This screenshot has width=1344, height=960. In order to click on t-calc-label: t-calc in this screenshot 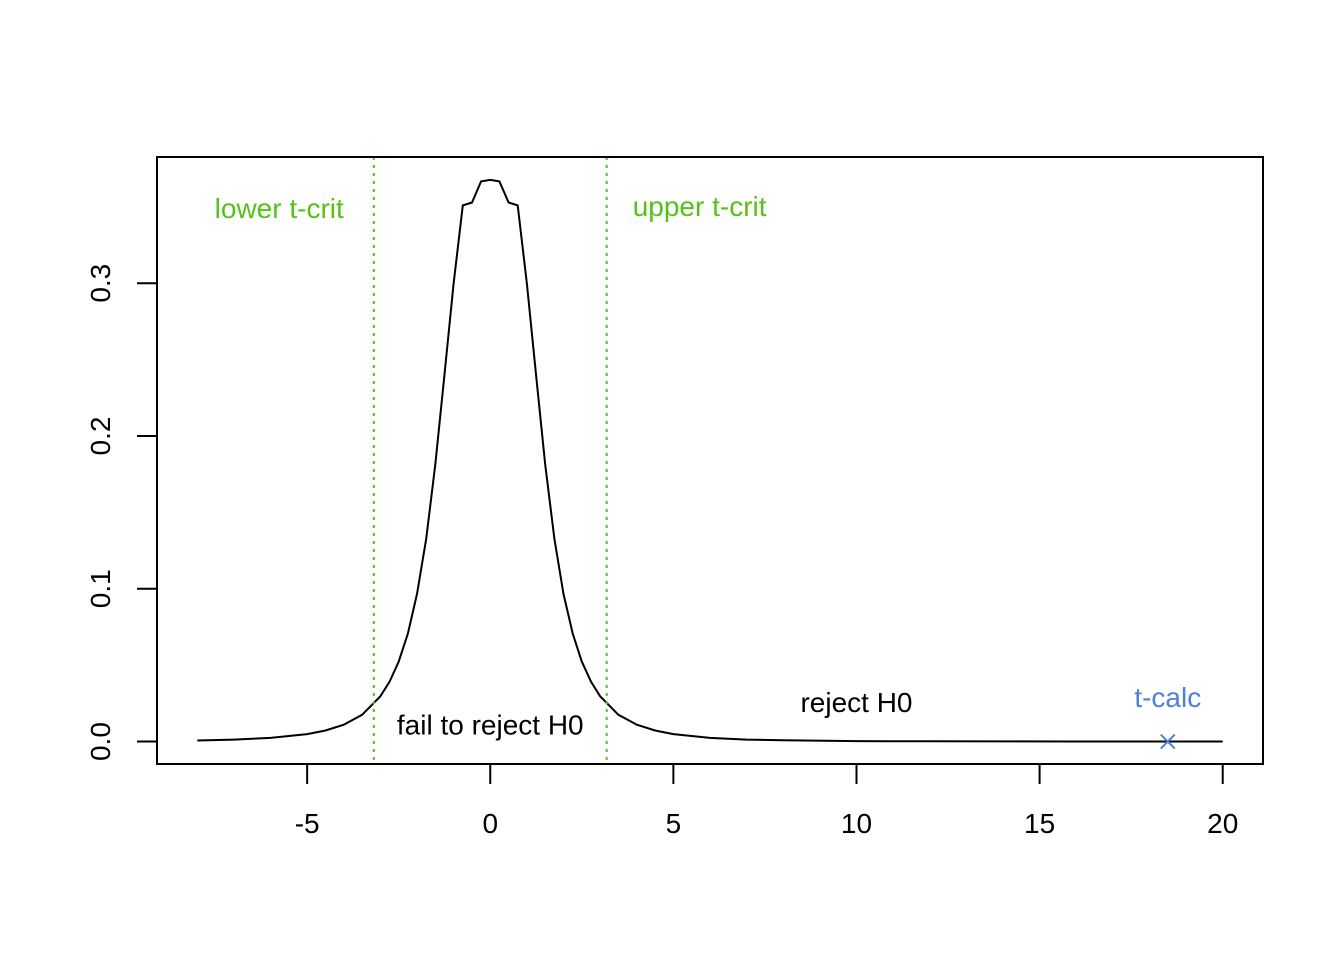, I will do `click(1167, 697)`.